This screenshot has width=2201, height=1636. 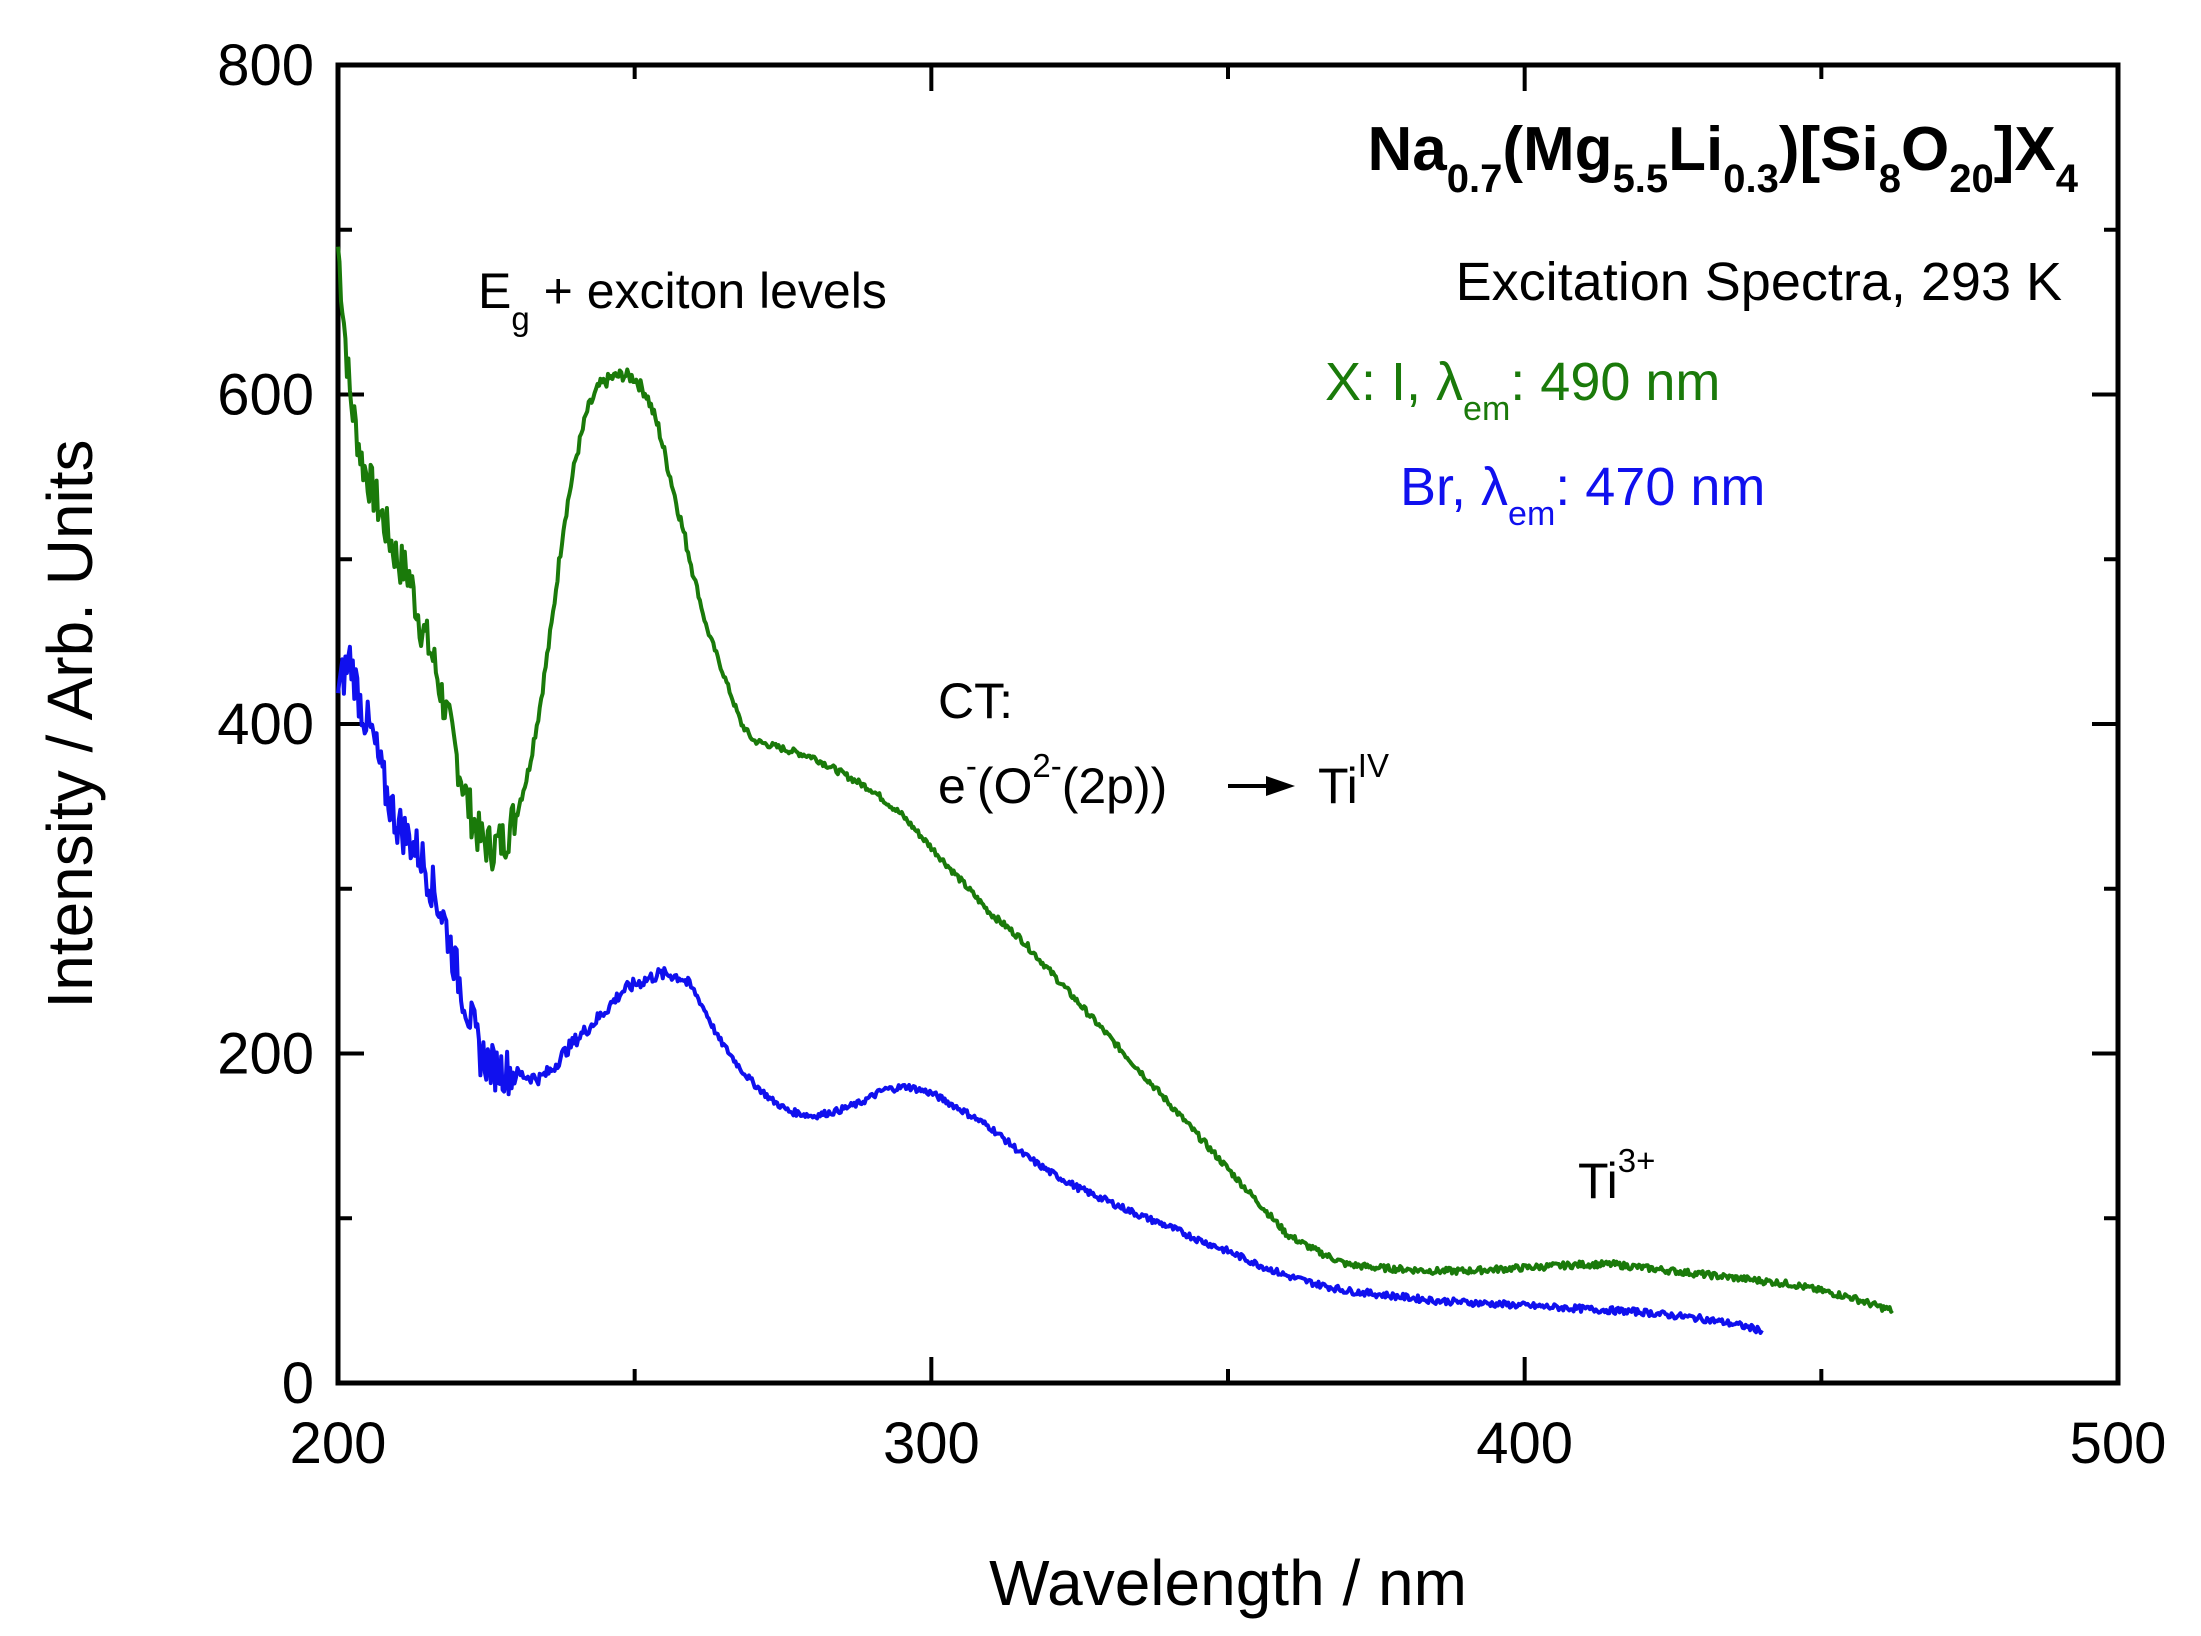 What do you see at coordinates (931, 1443) in the screenshot?
I see `x-tick-label: 300` at bounding box center [931, 1443].